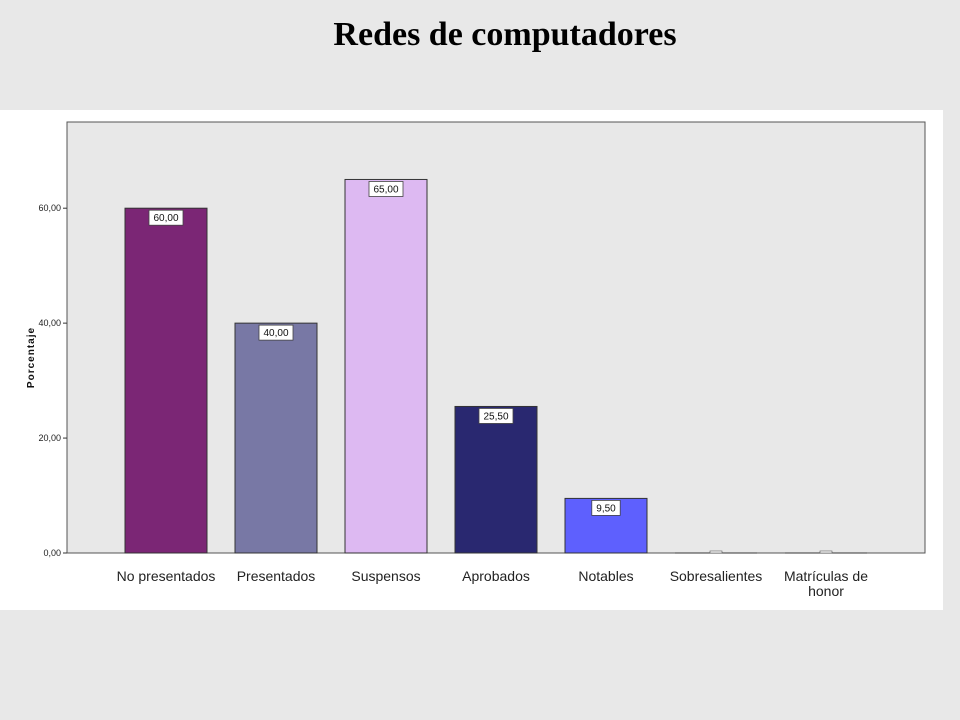 The height and width of the screenshot is (720, 960). What do you see at coordinates (826, 583) in the screenshot?
I see `x-tick-label: Matrículas de honor` at bounding box center [826, 583].